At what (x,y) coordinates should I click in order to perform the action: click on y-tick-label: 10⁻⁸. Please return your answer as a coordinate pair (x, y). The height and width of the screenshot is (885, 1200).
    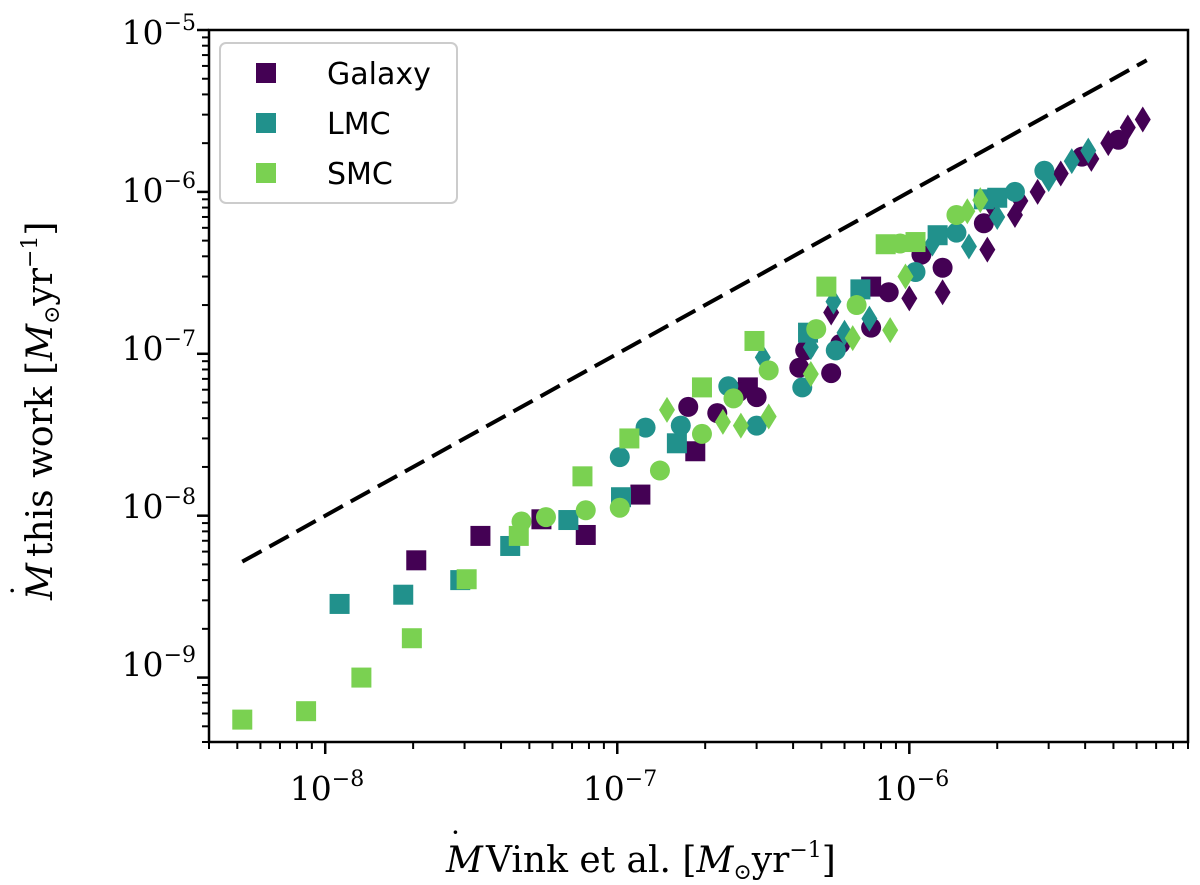
    Looking at the image, I should click on (159, 505).